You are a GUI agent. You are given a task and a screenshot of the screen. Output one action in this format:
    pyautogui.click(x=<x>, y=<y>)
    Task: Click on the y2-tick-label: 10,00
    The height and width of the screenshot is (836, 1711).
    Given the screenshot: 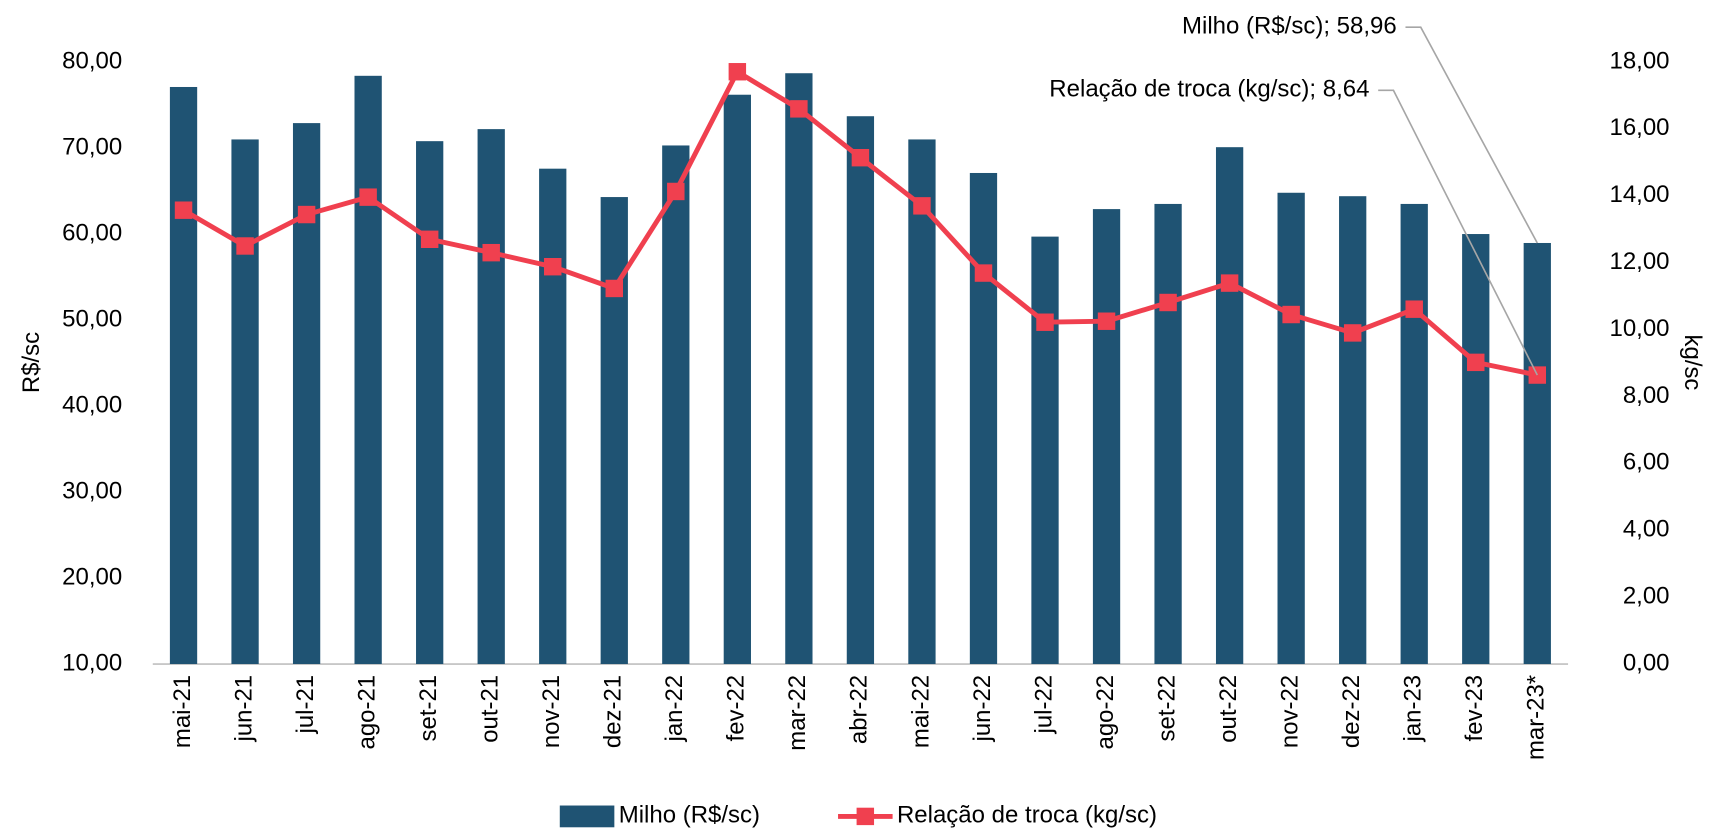 What is the action you would take?
    pyautogui.click(x=1639, y=328)
    